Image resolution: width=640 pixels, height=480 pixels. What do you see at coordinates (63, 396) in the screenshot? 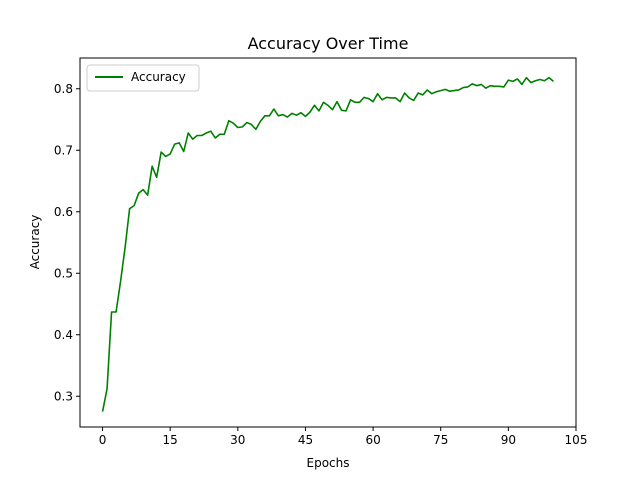
I see `y-tick-label: 0.3` at bounding box center [63, 396].